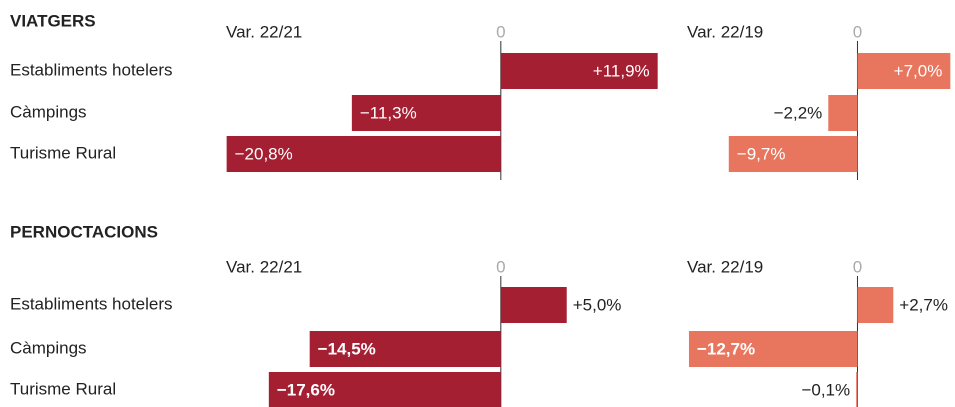 The height and width of the screenshot is (407, 955). What do you see at coordinates (597, 304) in the screenshot?
I see `value-label: +5,0%` at bounding box center [597, 304].